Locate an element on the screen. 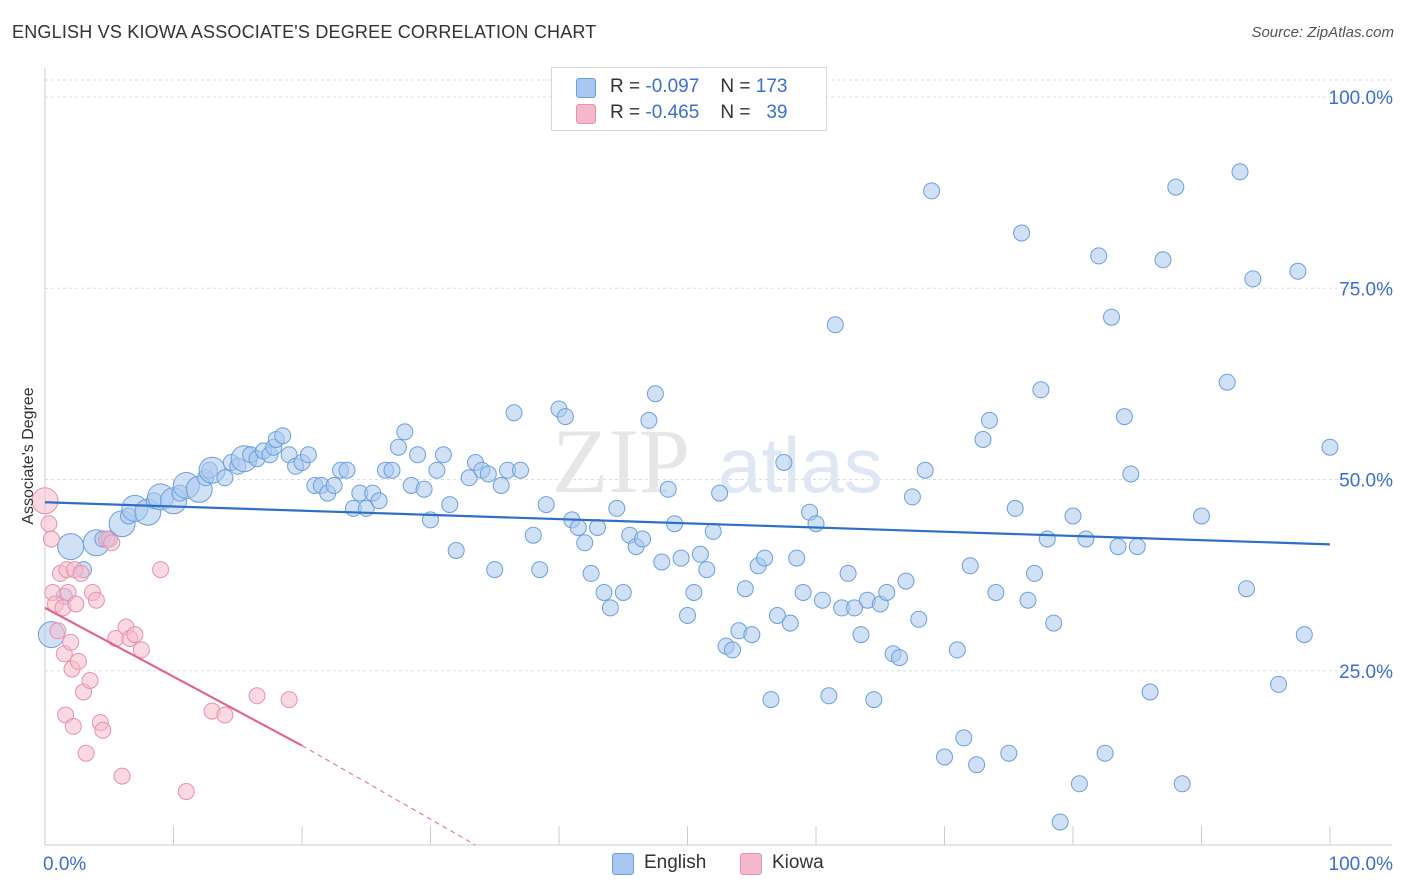 The height and width of the screenshot is (892, 1406). kiowa-r-value: -0.465 is located at coordinates (672, 112).